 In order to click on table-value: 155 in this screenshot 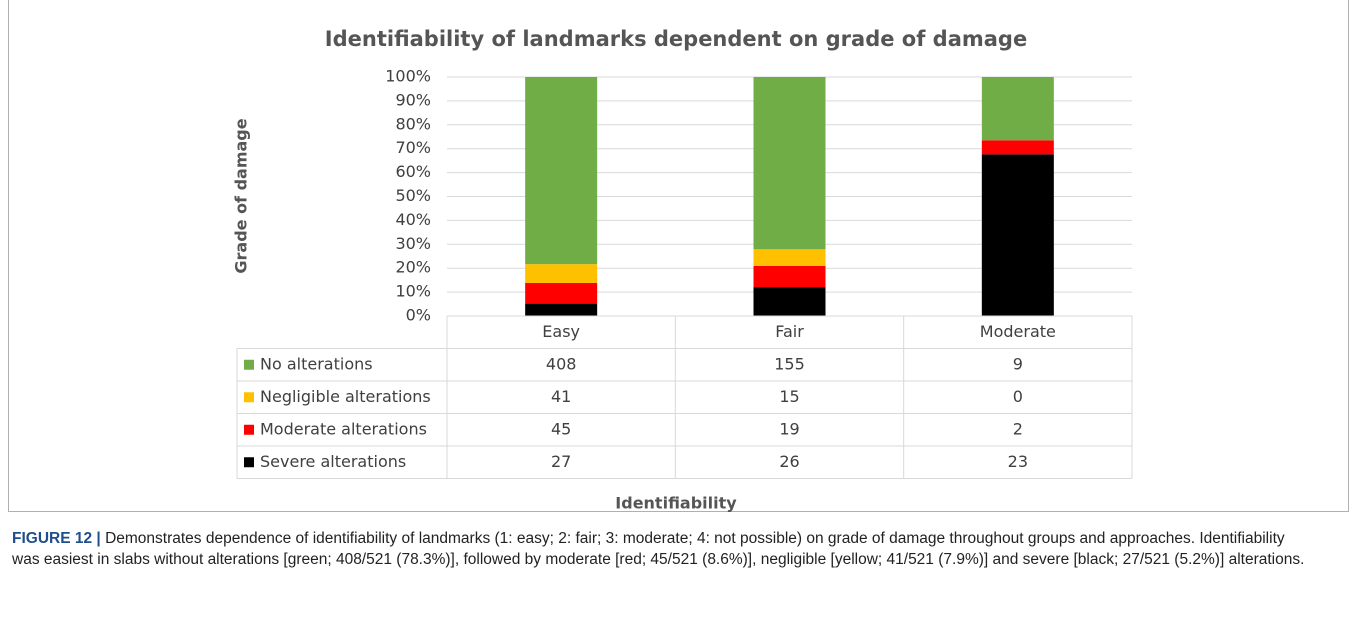, I will do `click(789, 363)`.